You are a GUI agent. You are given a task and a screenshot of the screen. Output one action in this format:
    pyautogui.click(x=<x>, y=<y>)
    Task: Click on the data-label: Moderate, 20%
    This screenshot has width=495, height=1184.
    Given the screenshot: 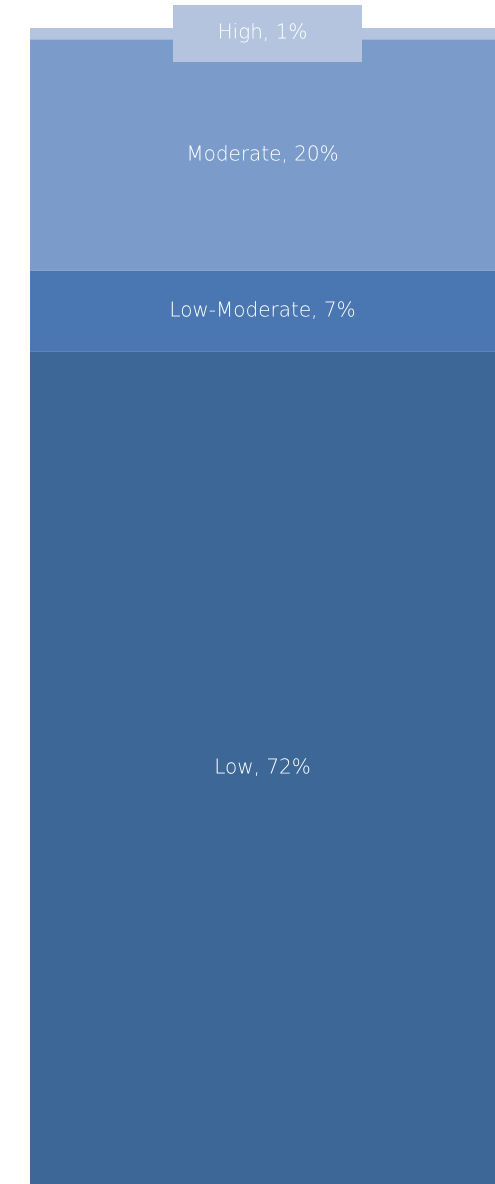 What is the action you would take?
    pyautogui.click(x=262, y=154)
    